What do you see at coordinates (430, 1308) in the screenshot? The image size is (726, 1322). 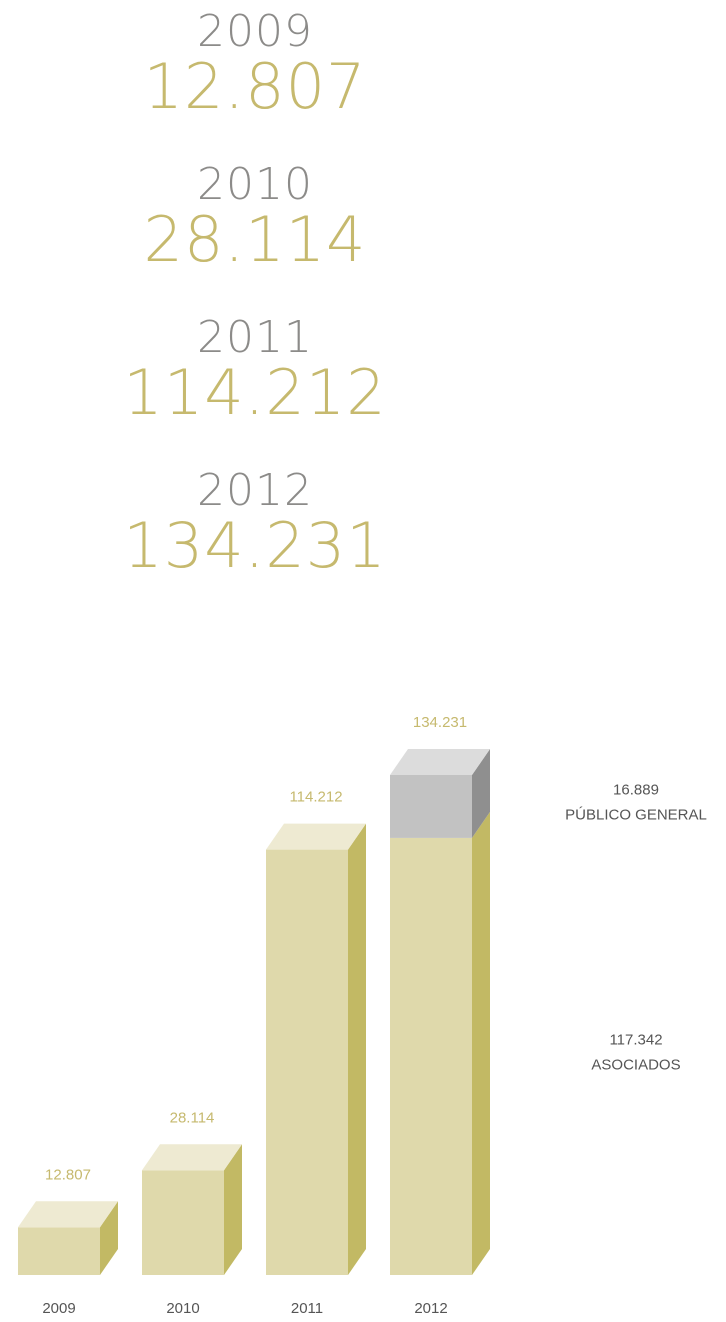 I see `tick-label-2012: 2012` at bounding box center [430, 1308].